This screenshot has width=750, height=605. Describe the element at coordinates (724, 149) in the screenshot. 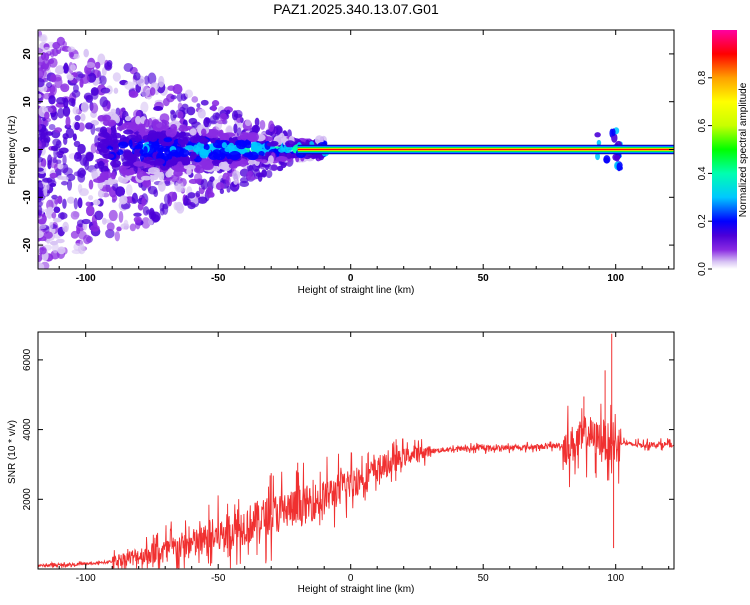

I see `colorbar-gradient` at that location.